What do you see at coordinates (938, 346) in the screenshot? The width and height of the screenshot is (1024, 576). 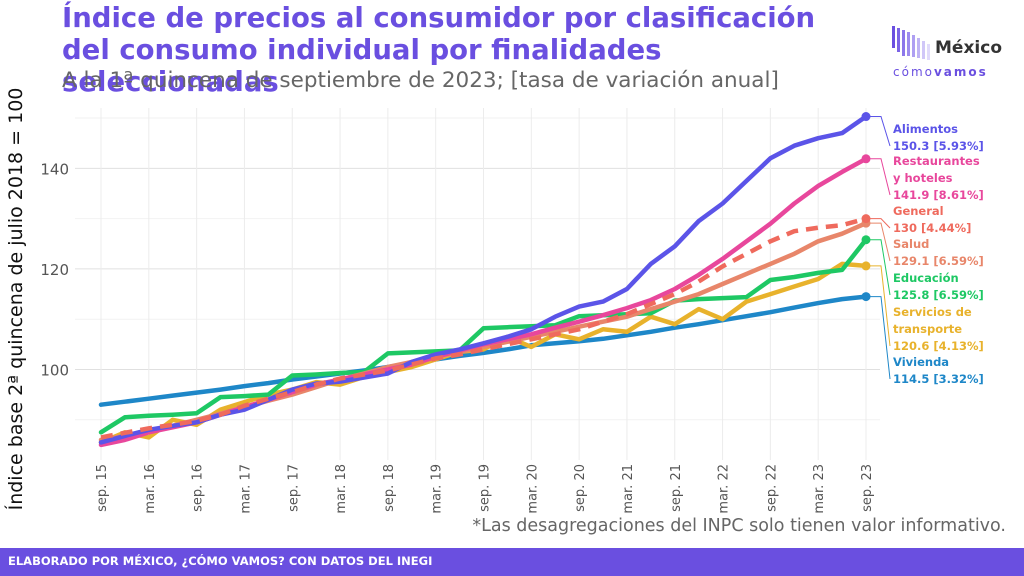 I see `series-value-label: 120.6 [4.13%]` at bounding box center [938, 346].